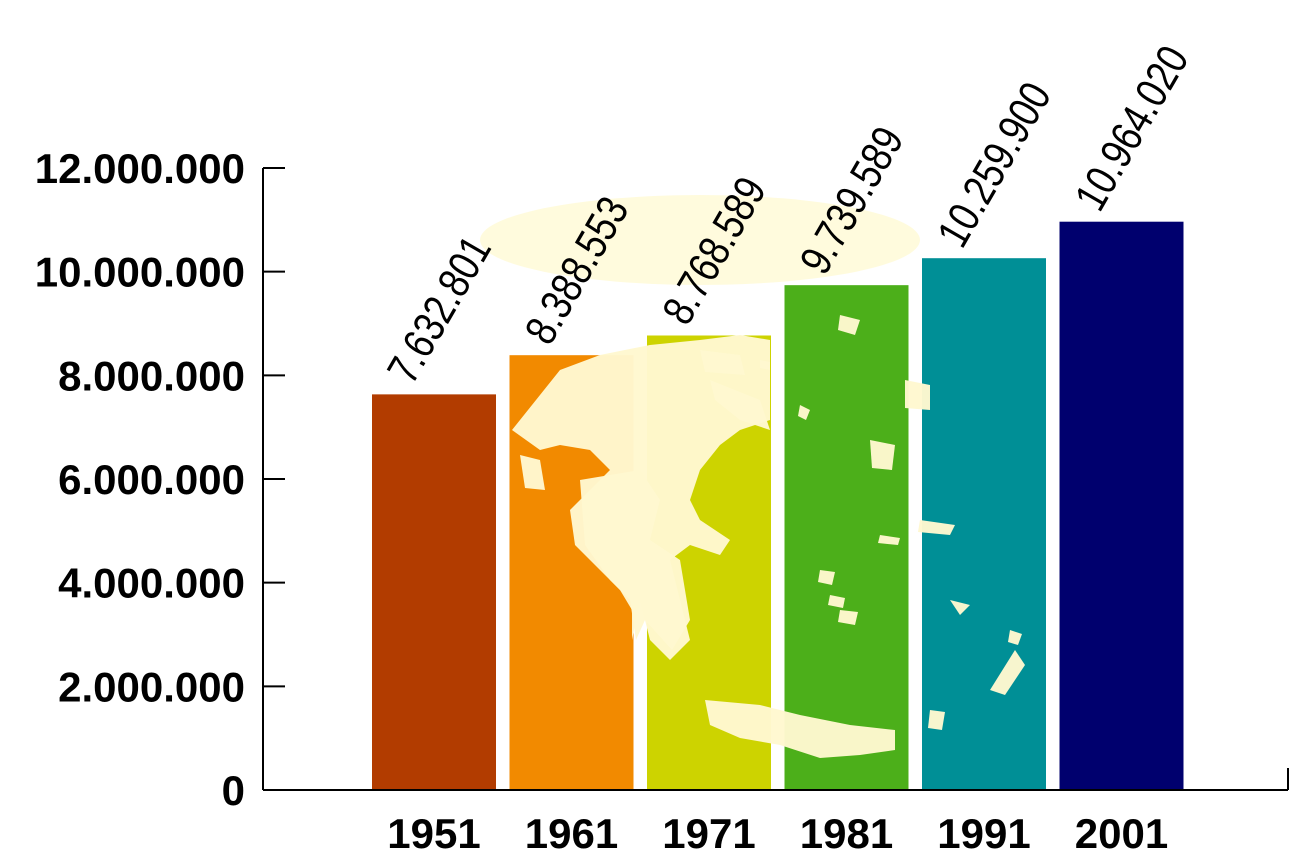 Image resolution: width=1291 pixels, height=852 pixels. Describe the element at coordinates (140, 168) in the screenshot. I see `y-tick-label: 12.000.000` at that location.